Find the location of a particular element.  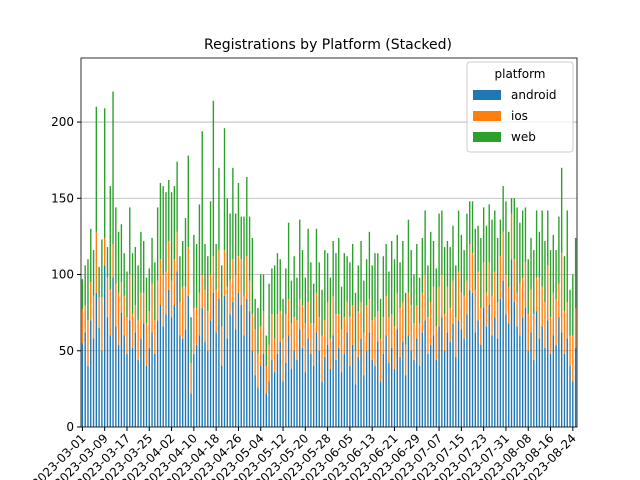

legend-label: android is located at coordinates (534, 95).